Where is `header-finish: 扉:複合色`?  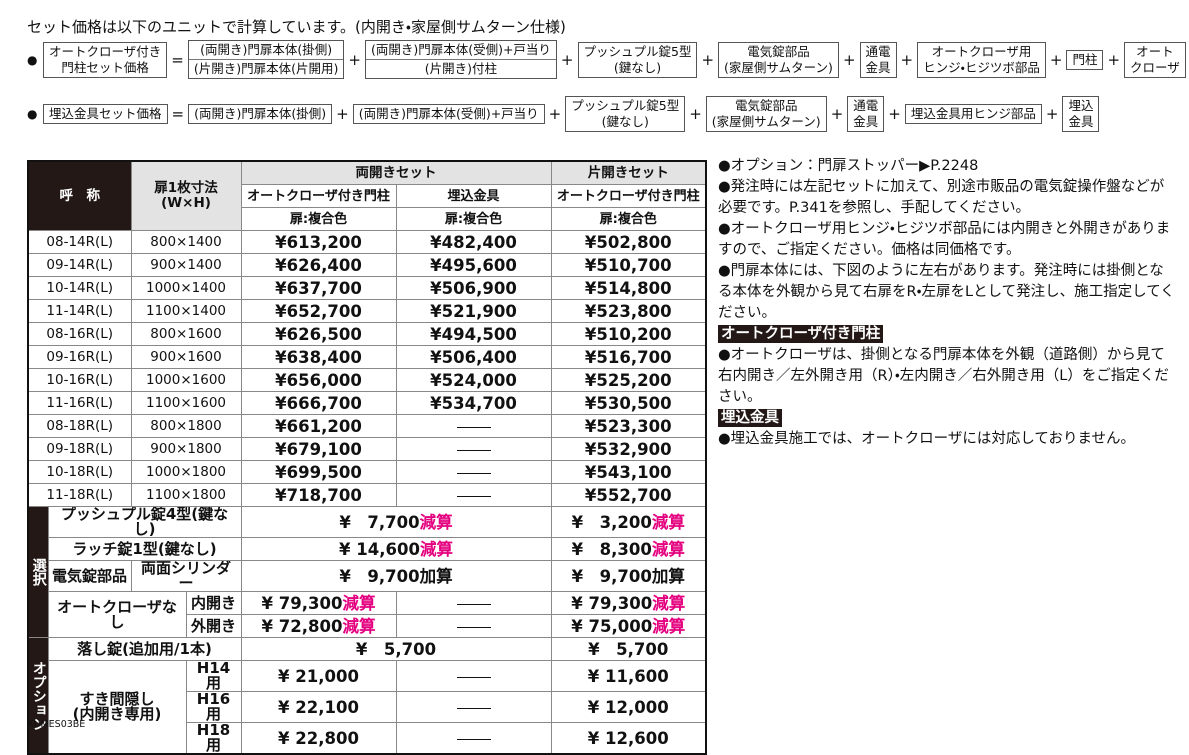
header-finish: 扉:複合色 is located at coordinates (628, 219).